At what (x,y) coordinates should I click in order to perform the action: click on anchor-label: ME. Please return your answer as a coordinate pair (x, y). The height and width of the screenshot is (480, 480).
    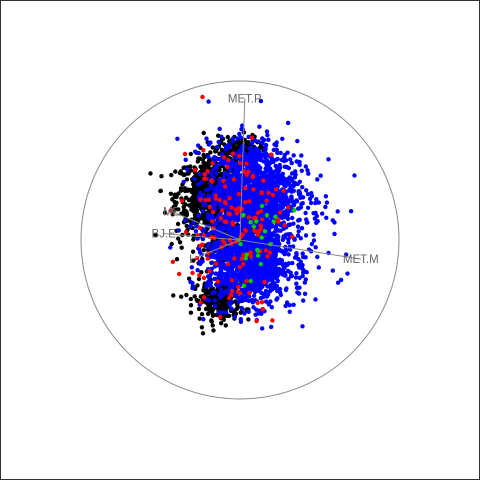
    Looking at the image, I should click on (172, 212).